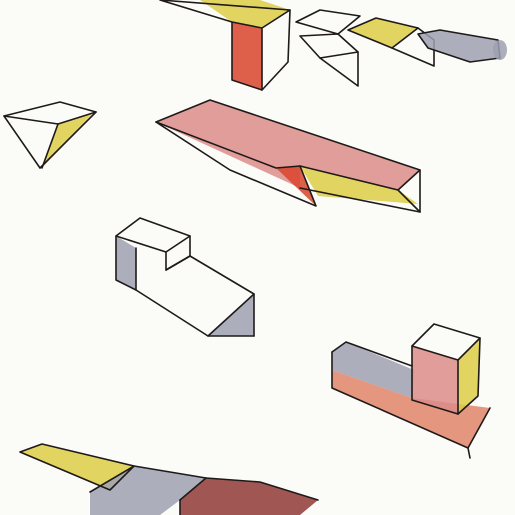 The width and height of the screenshot is (515, 515). Describe the element at coordinates (225, 45) in the screenshot. I see `sketch-block-top-center` at that location.